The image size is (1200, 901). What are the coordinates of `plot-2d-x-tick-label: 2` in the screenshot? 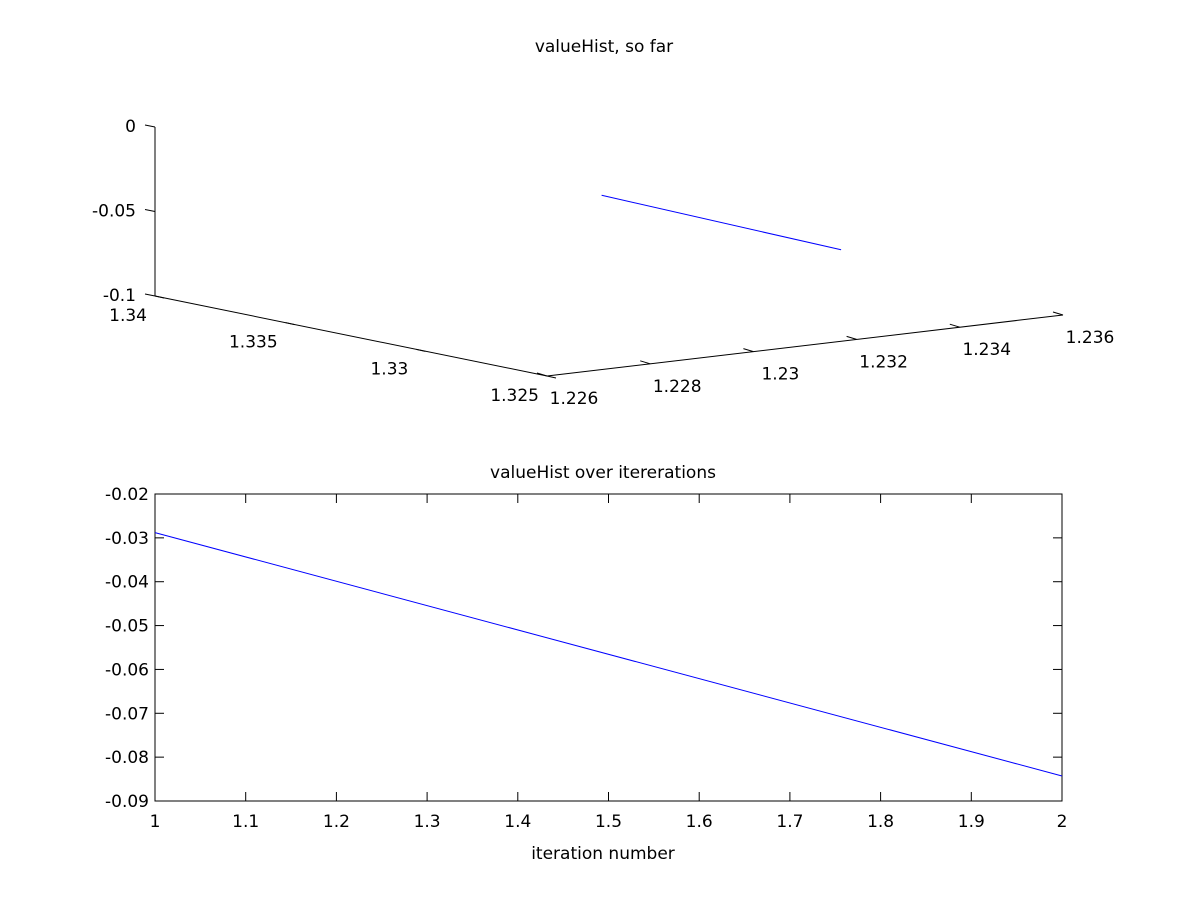 It's located at (1062, 822).